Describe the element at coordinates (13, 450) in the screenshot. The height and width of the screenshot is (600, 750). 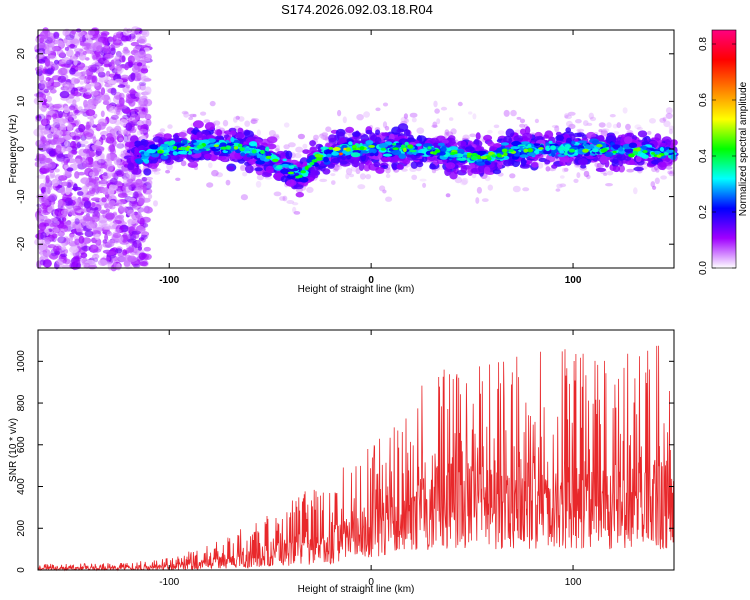
I see `snr-y-label: SNR (10 * v/v)` at that location.